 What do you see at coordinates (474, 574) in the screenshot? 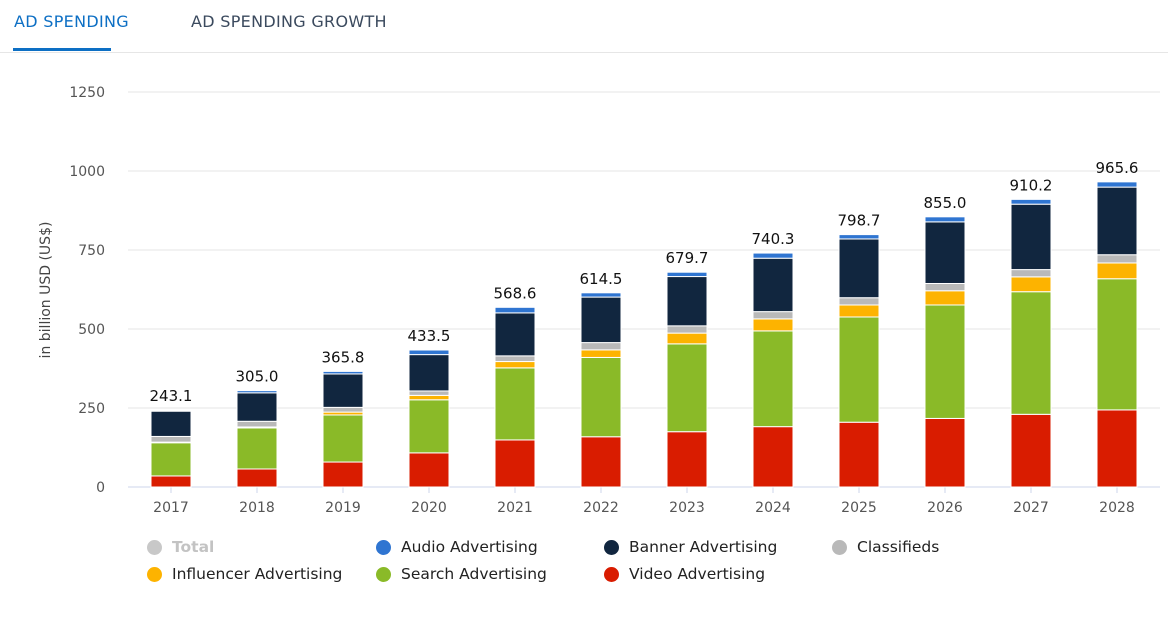
I see `legend-label: Search Advertising` at bounding box center [474, 574].